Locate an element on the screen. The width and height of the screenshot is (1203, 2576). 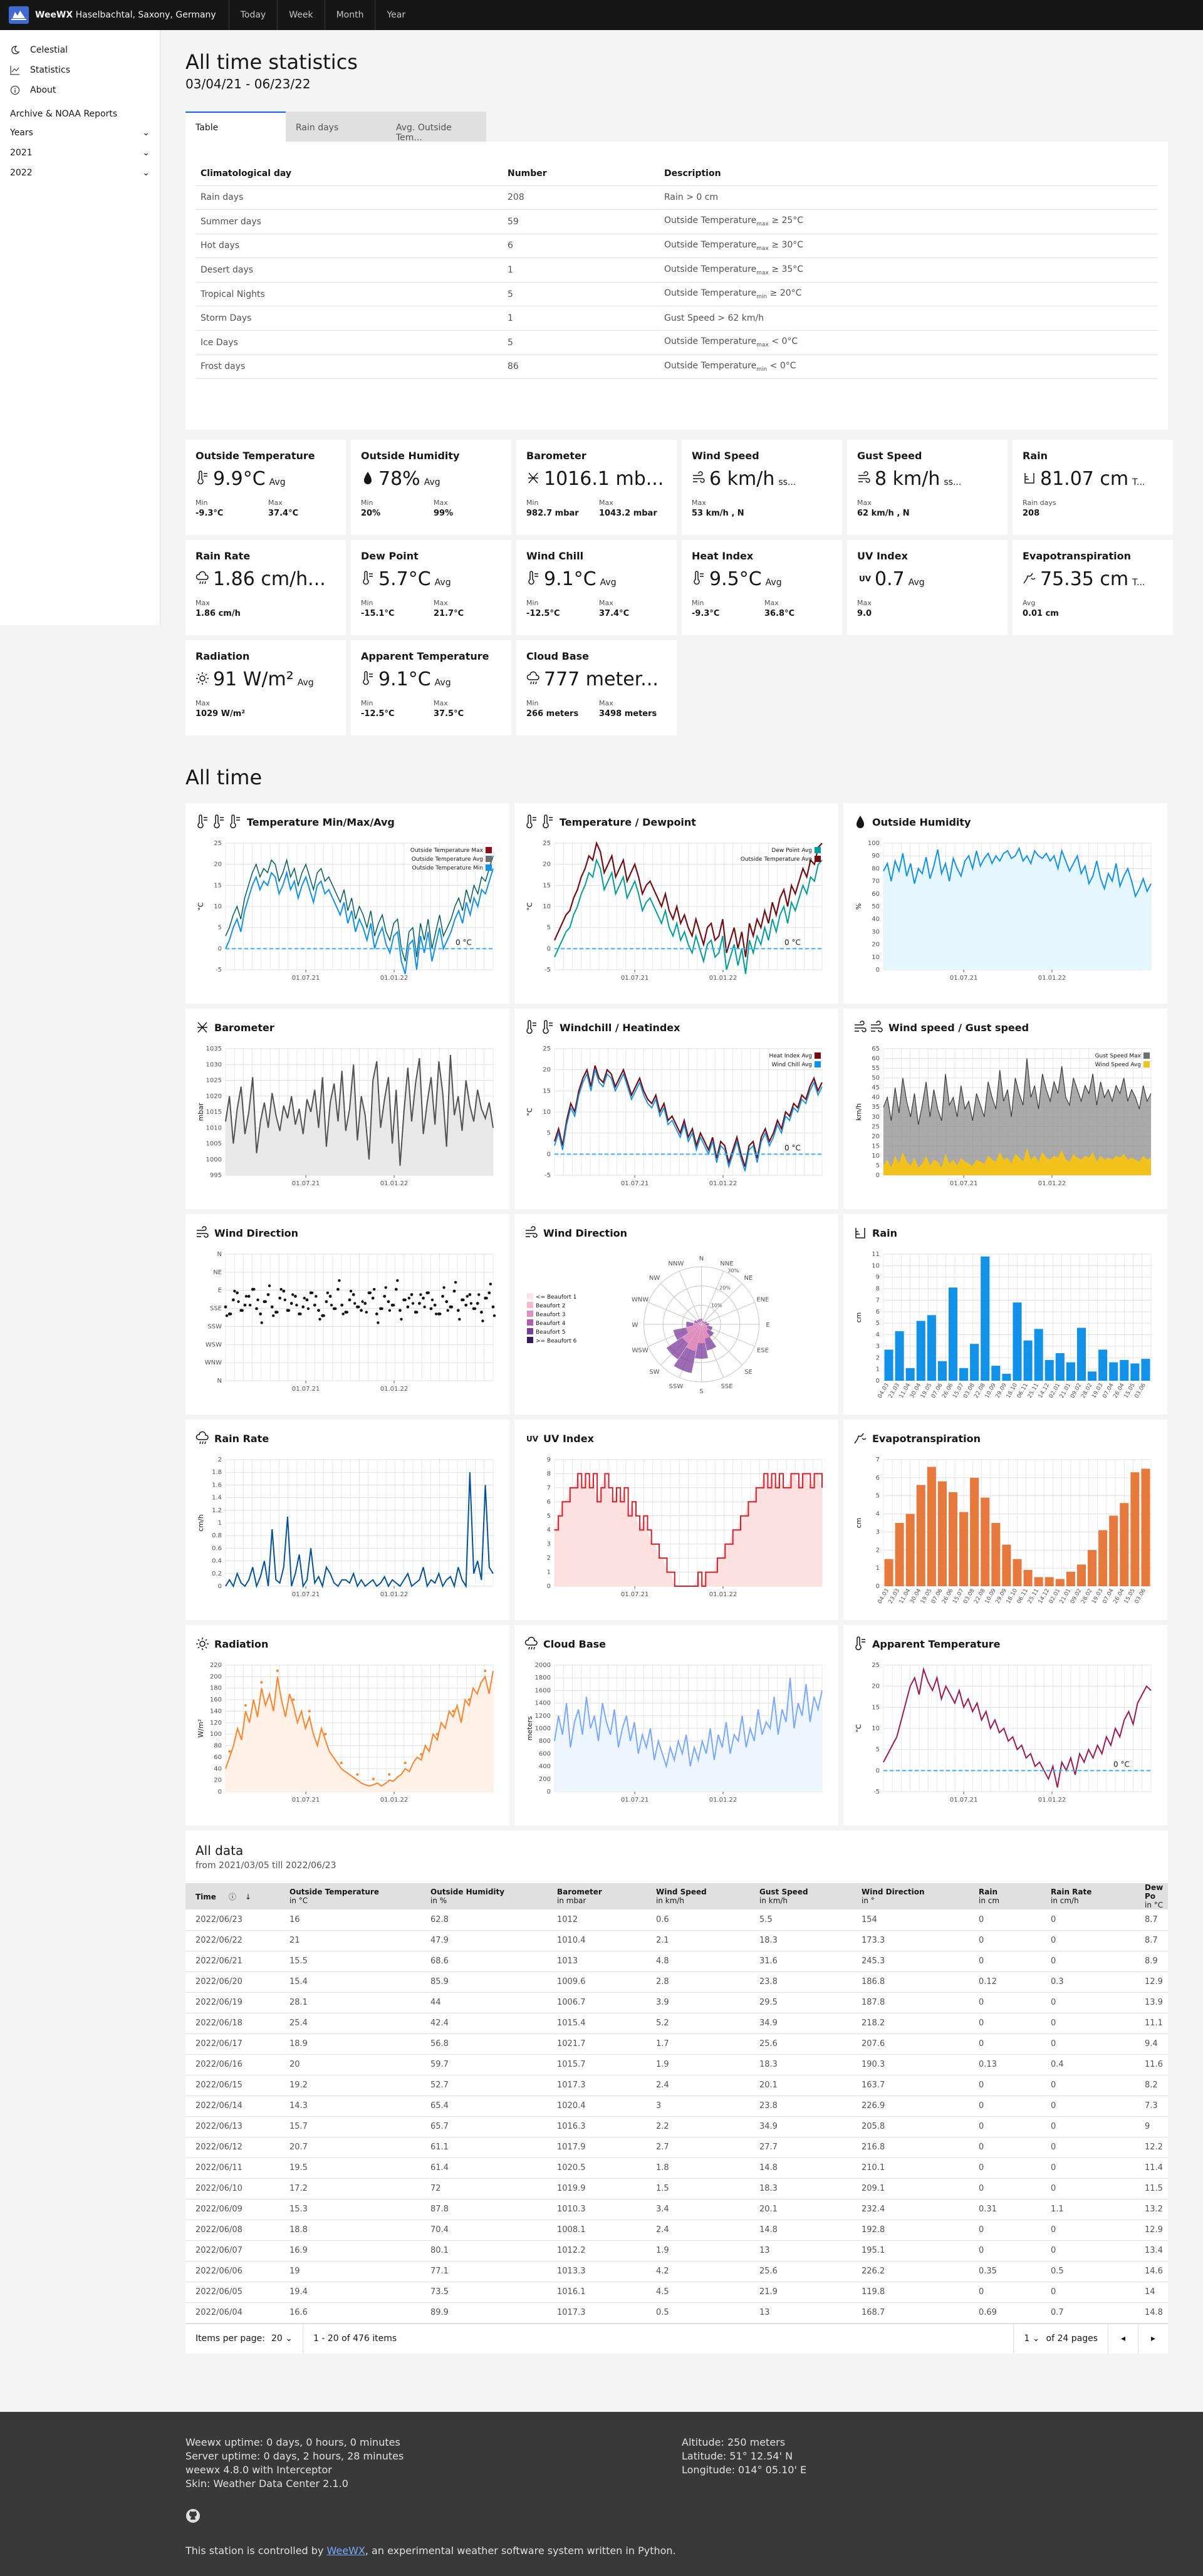
table-cell: 9 is located at coordinates (1151, 2126).